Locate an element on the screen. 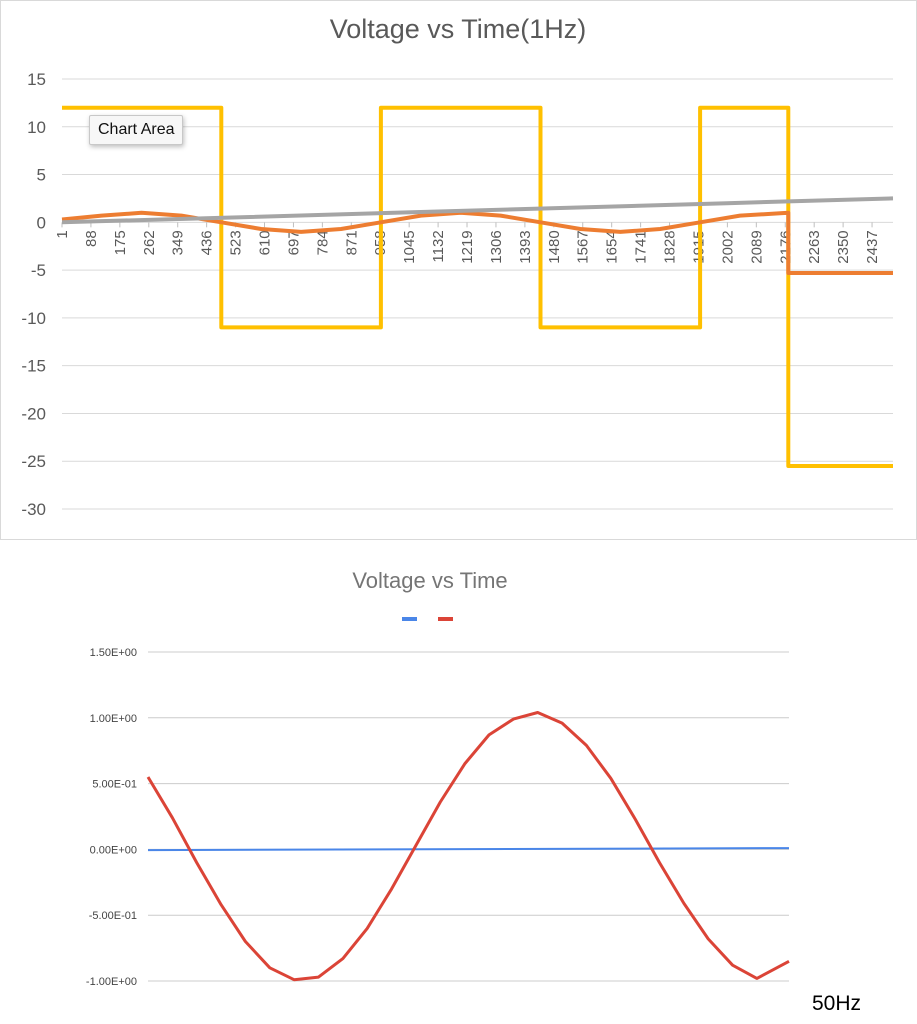  chart-1-y-tick-label: -15 is located at coordinates (33, 366).